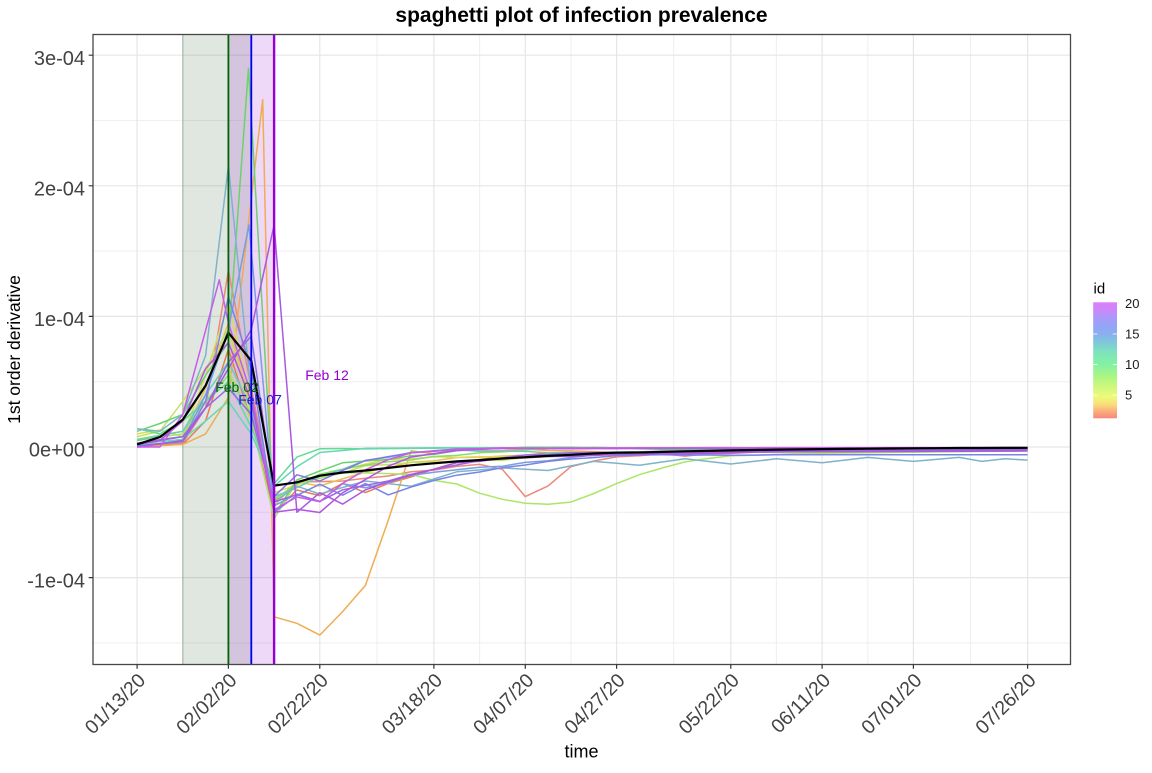 This screenshot has width=1152, height=773. I want to click on svg-text: Feb 07, so click(260, 400).